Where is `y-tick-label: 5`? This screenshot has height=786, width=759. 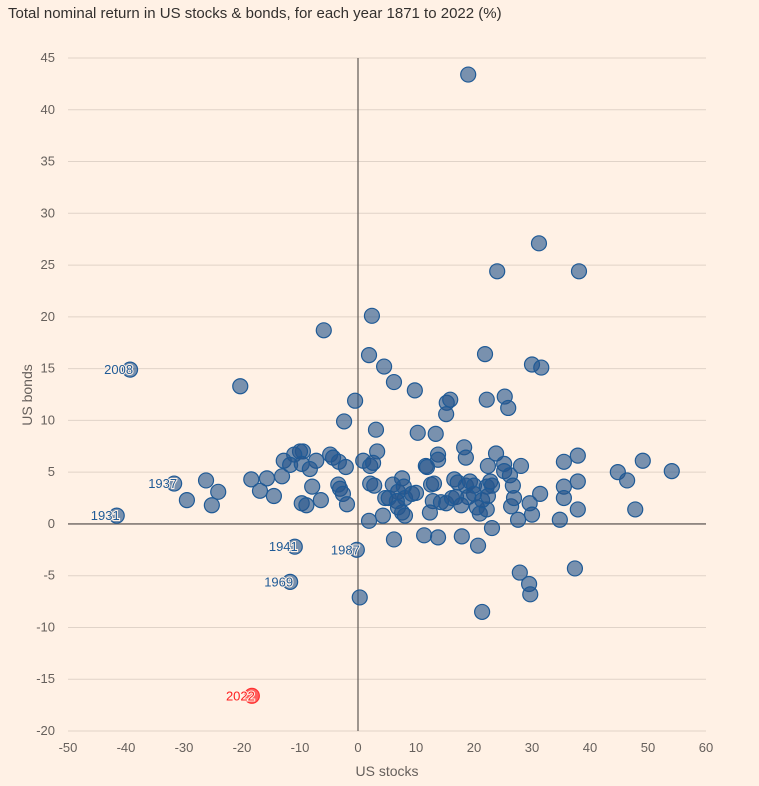 y-tick-label: 5 is located at coordinates (51, 471).